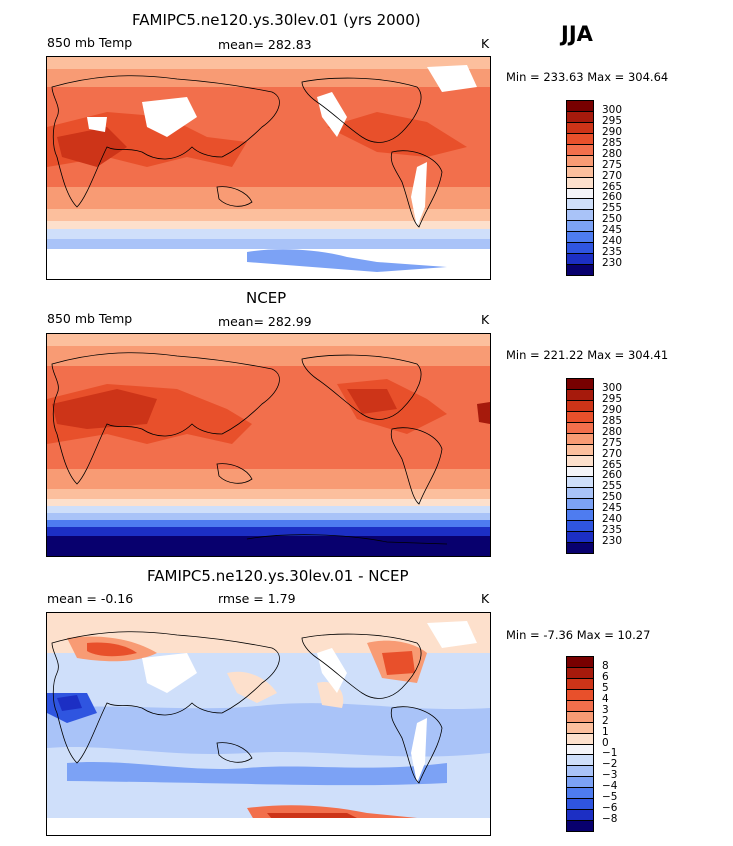  I want to click on colorbar-tick-label: −4, so click(610, 786).